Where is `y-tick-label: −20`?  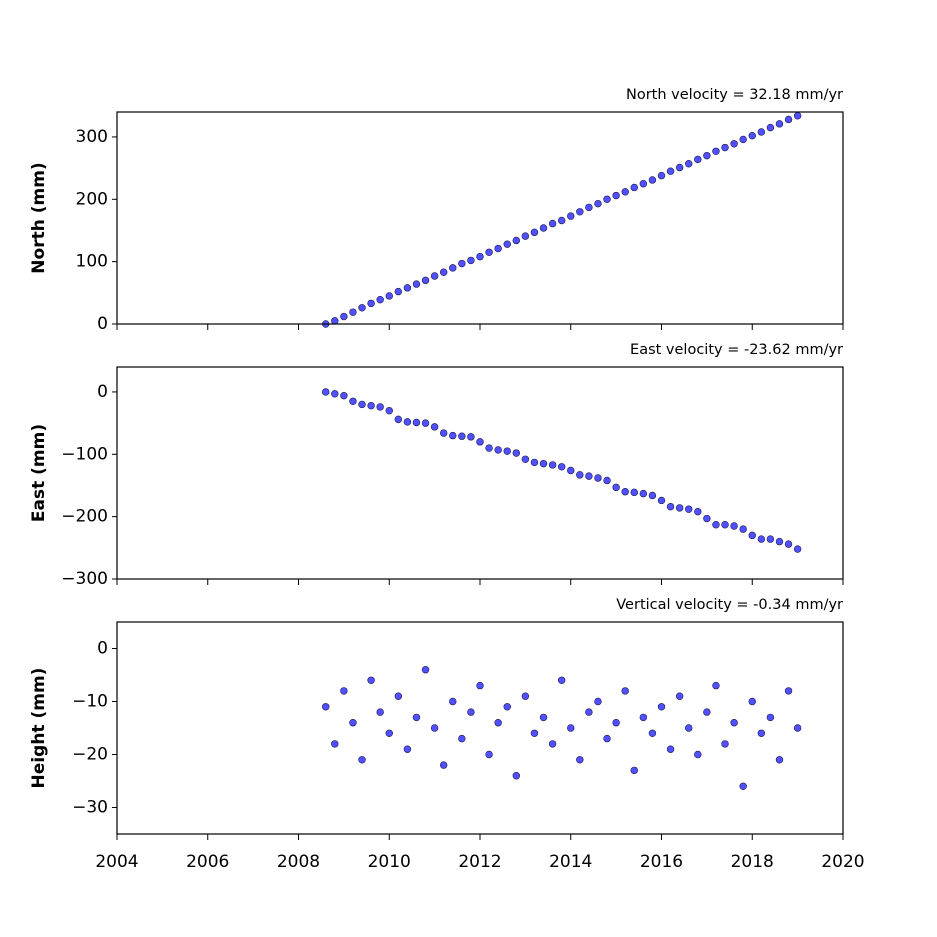
y-tick-label: −20 is located at coordinates (90, 755).